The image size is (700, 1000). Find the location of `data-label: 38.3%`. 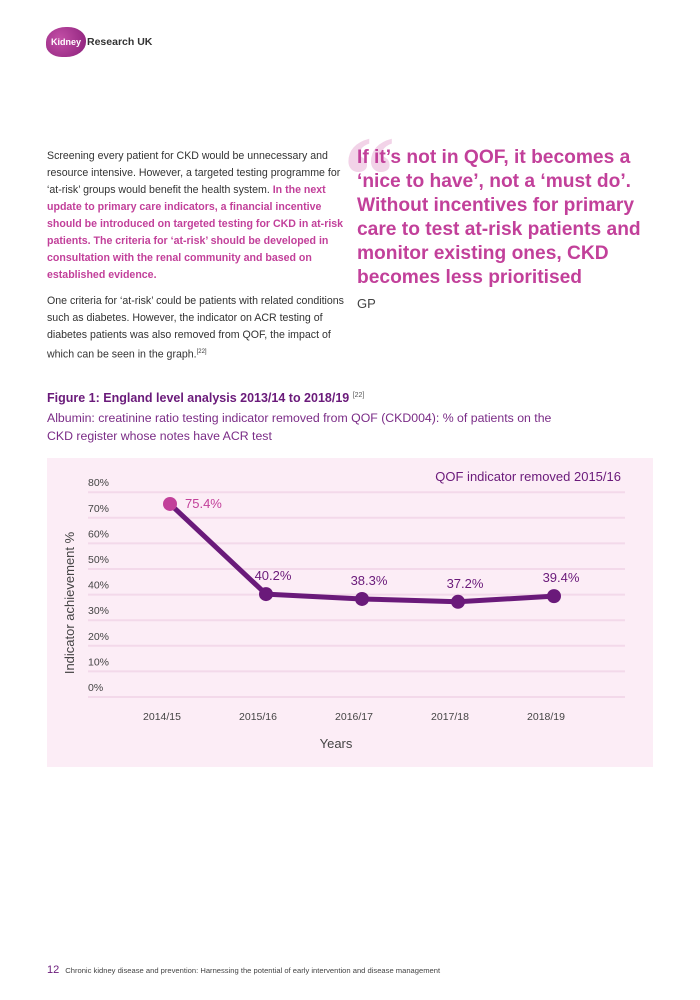

data-label: 38.3% is located at coordinates (369, 580).